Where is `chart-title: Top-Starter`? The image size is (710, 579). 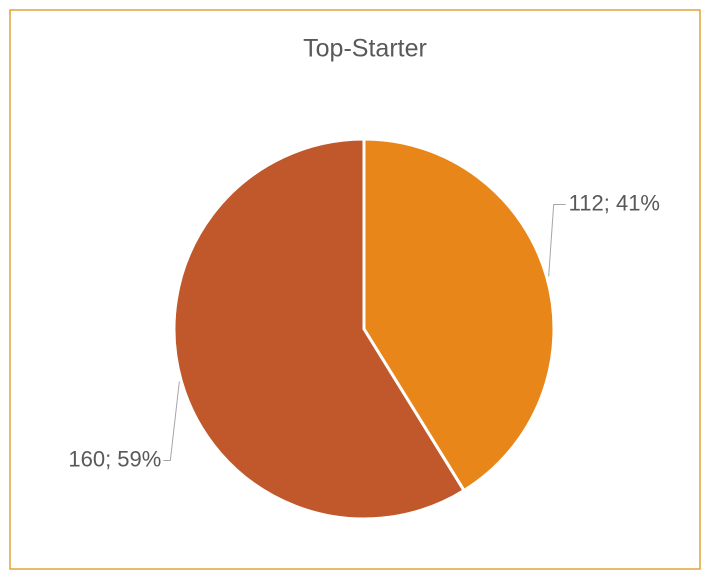 chart-title: Top-Starter is located at coordinates (365, 49).